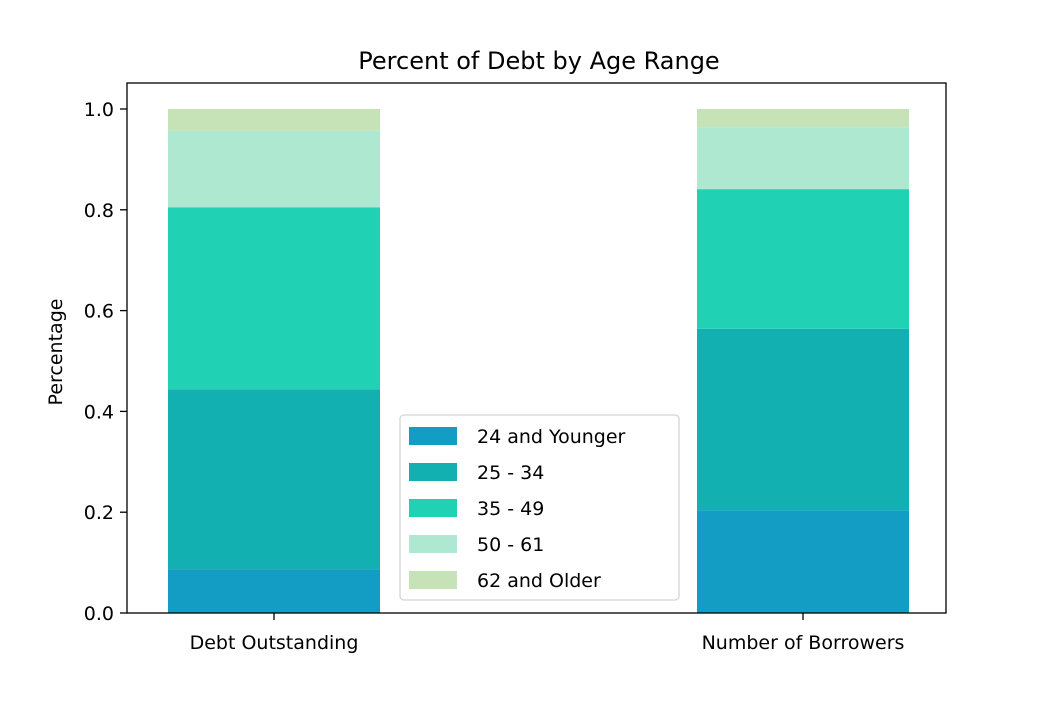 This screenshot has width=1052, height=701. Describe the element at coordinates (99, 312) in the screenshot. I see `y-tick-label: 0.6` at that location.